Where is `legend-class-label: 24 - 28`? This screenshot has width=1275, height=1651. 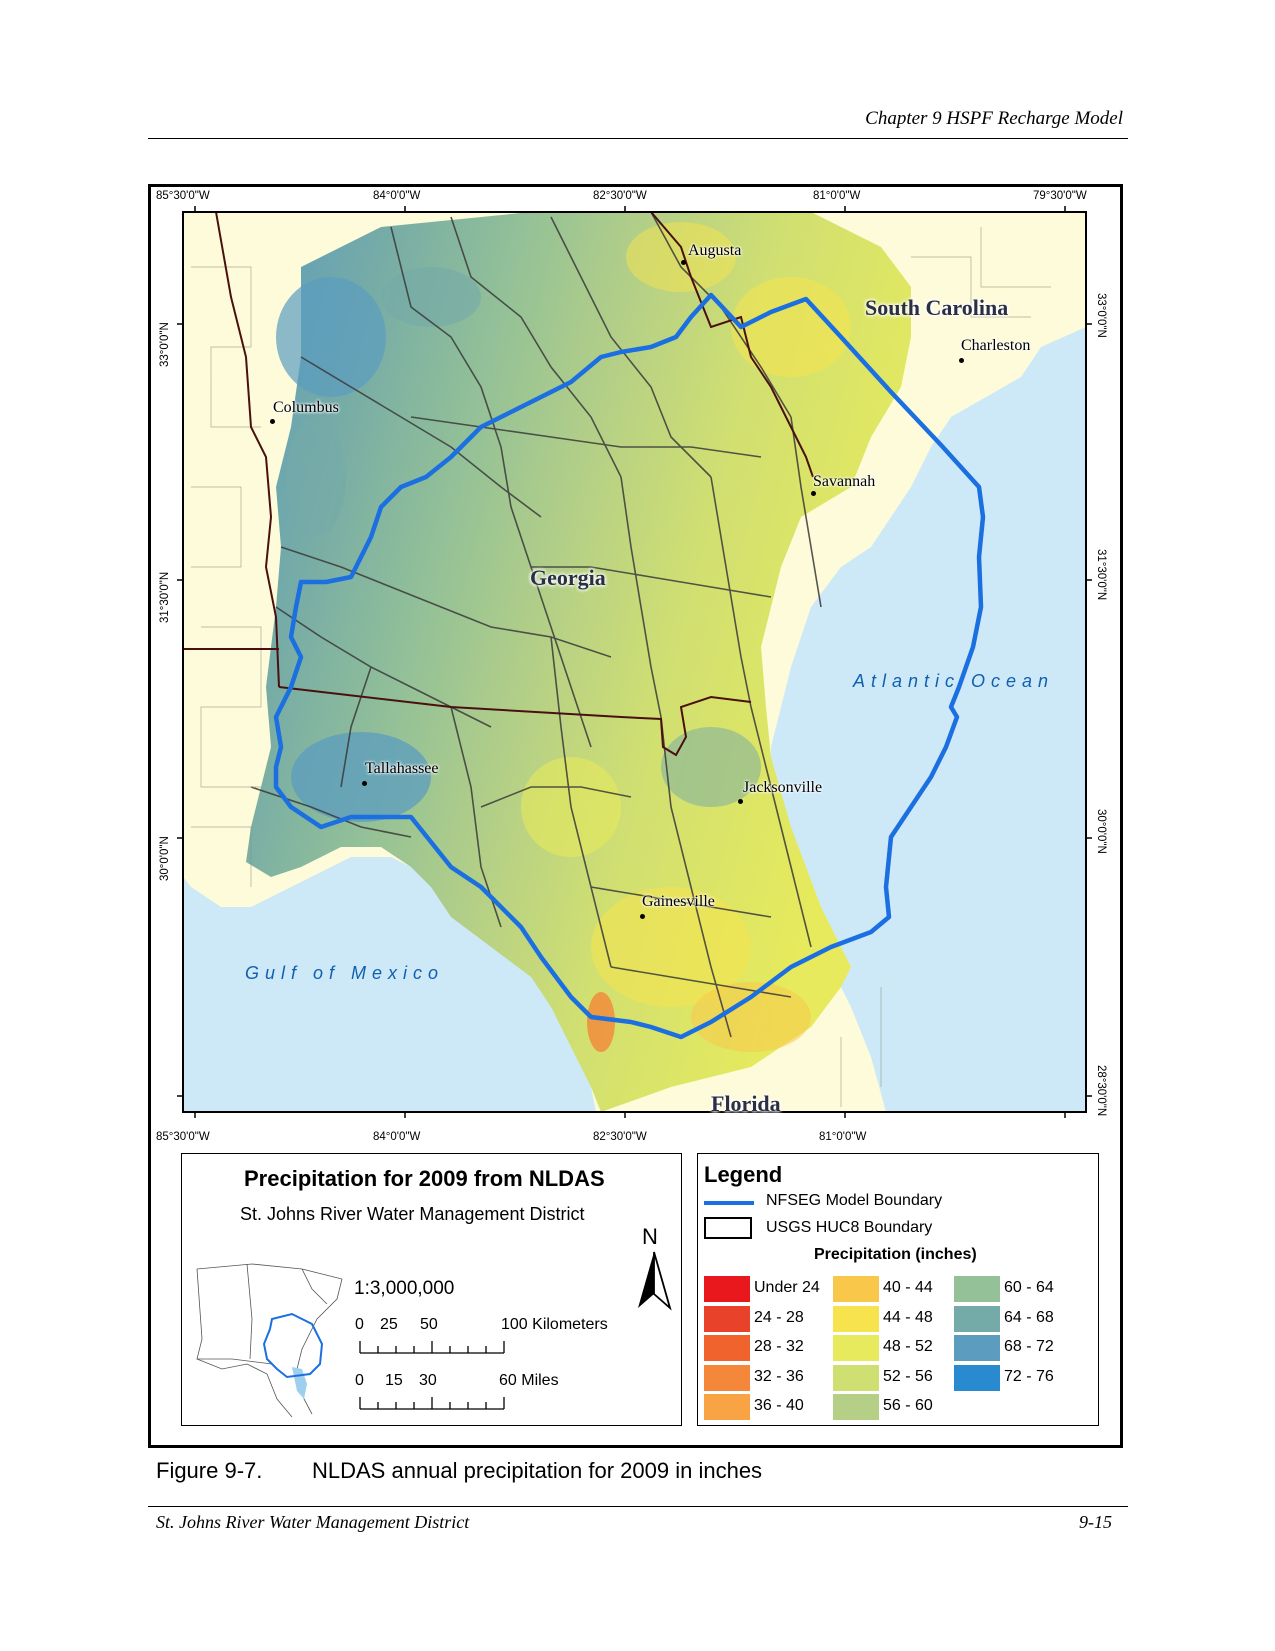
legend-class-label: 24 - 28 is located at coordinates (779, 1317).